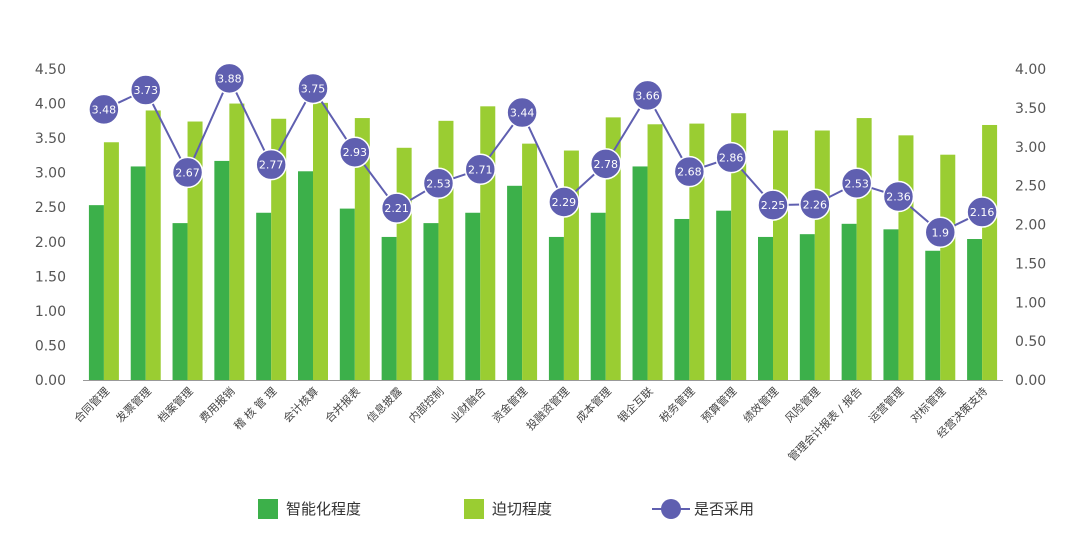 This screenshot has width=1080, height=542. Describe the element at coordinates (593, 404) in the screenshot. I see `category-label: 成本管理` at that location.